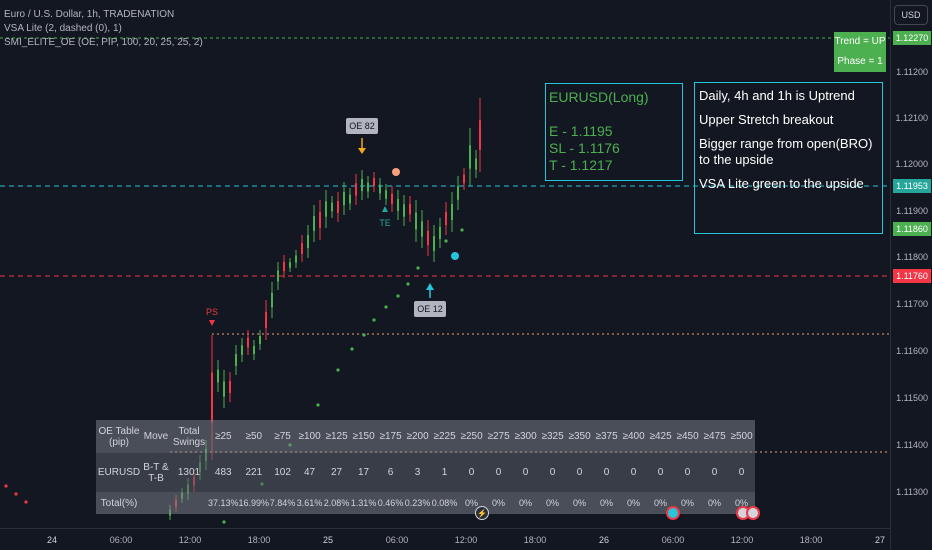 This screenshot has height=550, width=932. I want to click on te-arrow-icon, so click(385, 209).